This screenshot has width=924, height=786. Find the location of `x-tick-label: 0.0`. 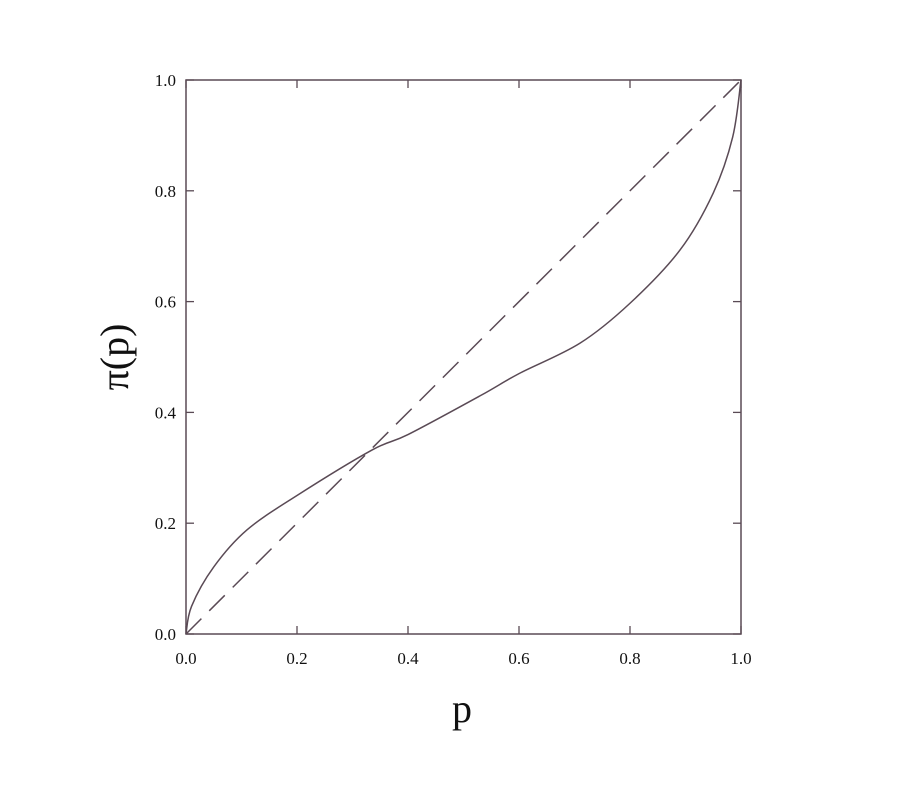

x-tick-label: 0.0 is located at coordinates (185, 658).